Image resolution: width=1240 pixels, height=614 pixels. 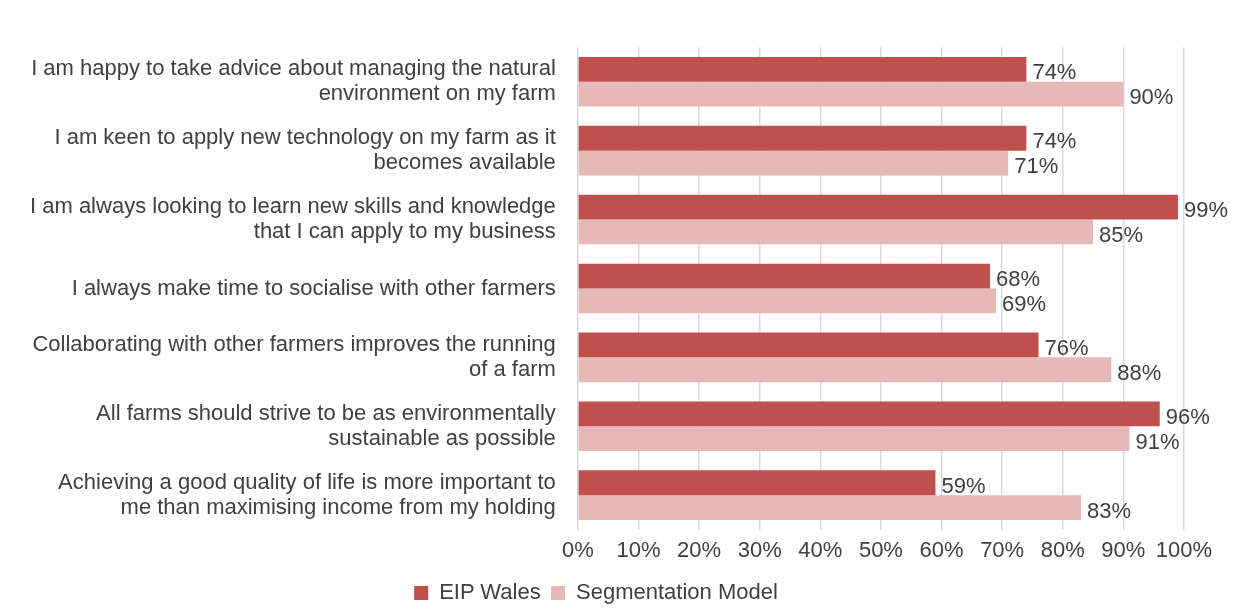 What do you see at coordinates (677, 592) in the screenshot?
I see `legend-label: Segmentation Model` at bounding box center [677, 592].